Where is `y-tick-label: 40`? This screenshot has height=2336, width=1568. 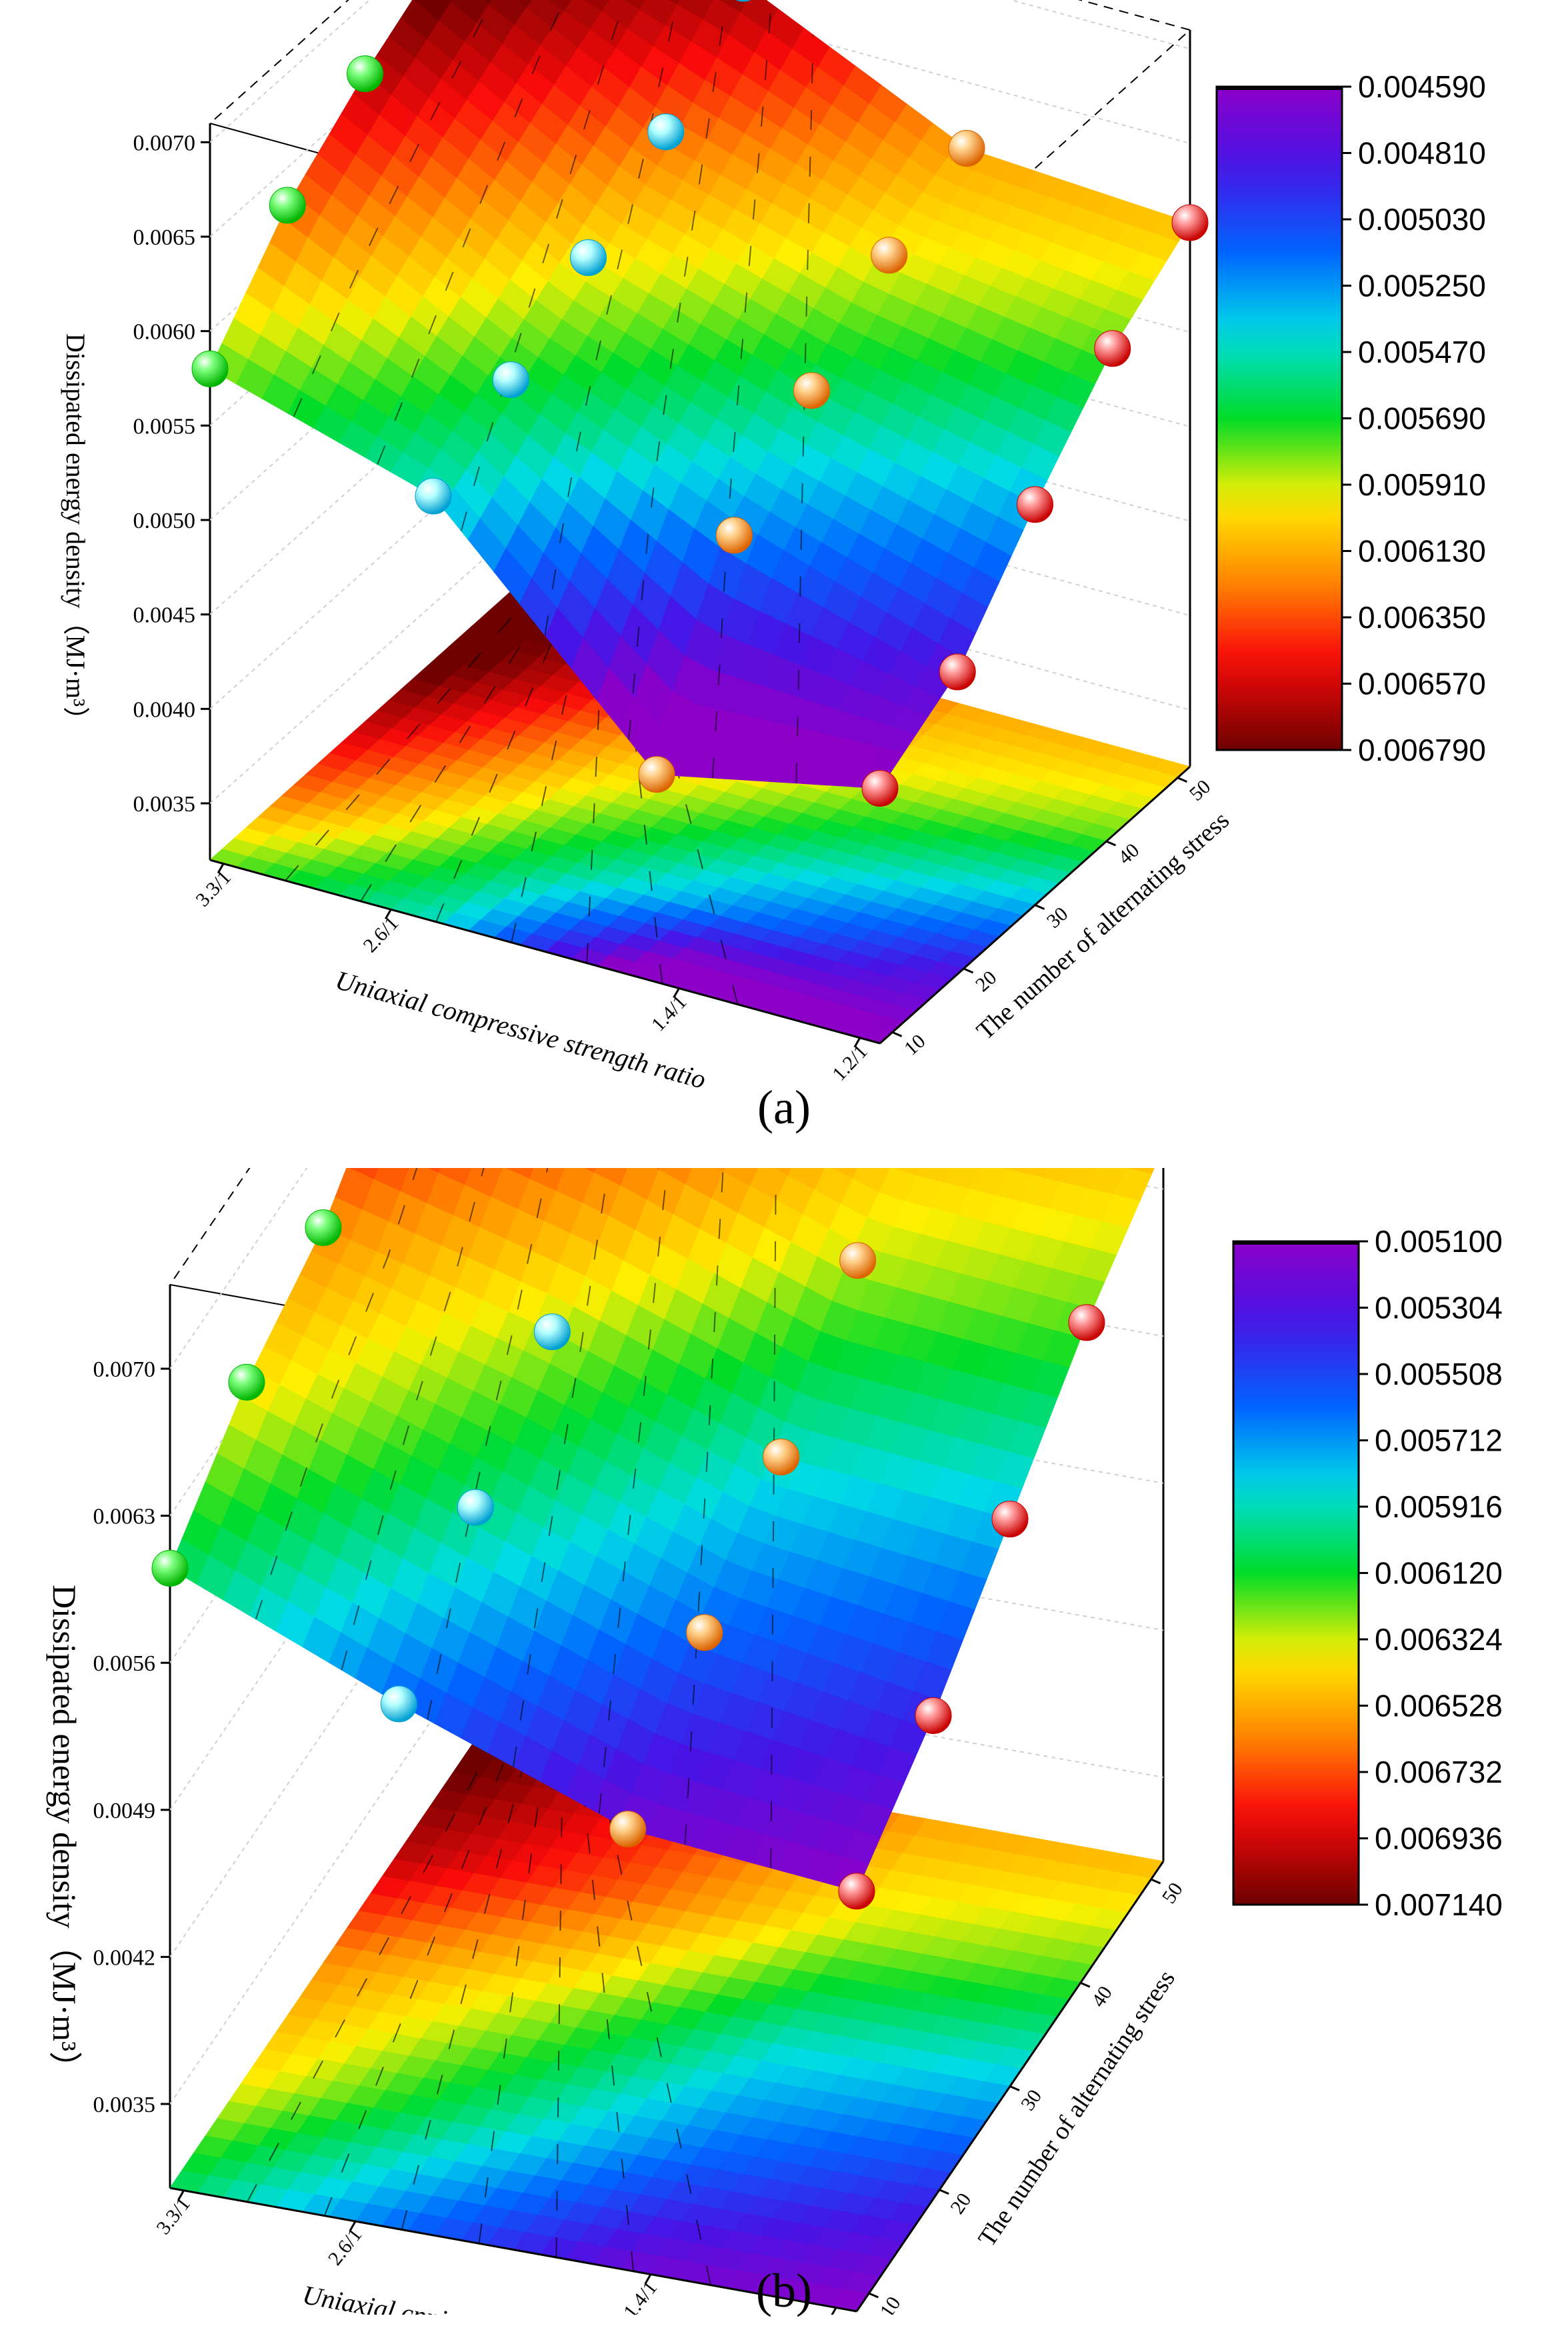
y-tick-label: 40 is located at coordinates (1102, 1996).